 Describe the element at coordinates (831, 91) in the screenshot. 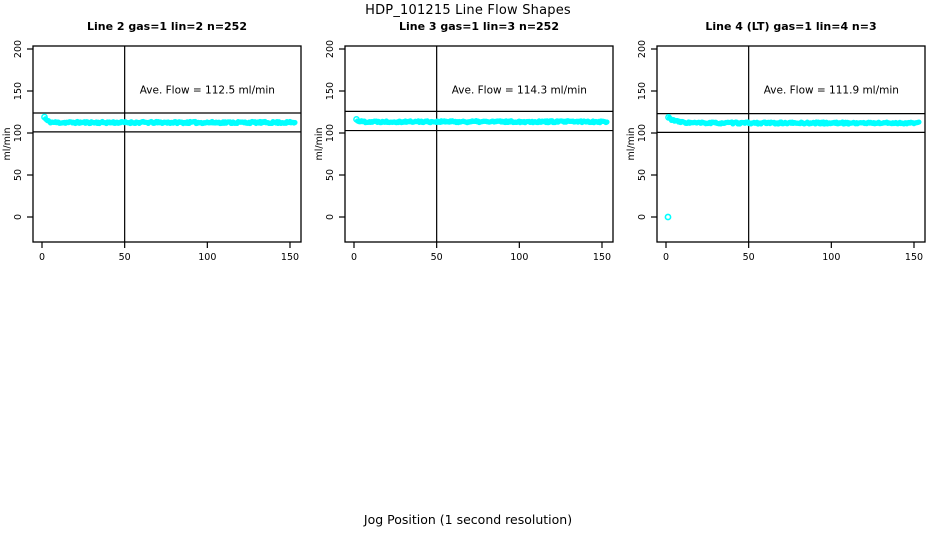

I see `ave-flow-annotation: Ave. Flow = 111.9 ml/min` at that location.